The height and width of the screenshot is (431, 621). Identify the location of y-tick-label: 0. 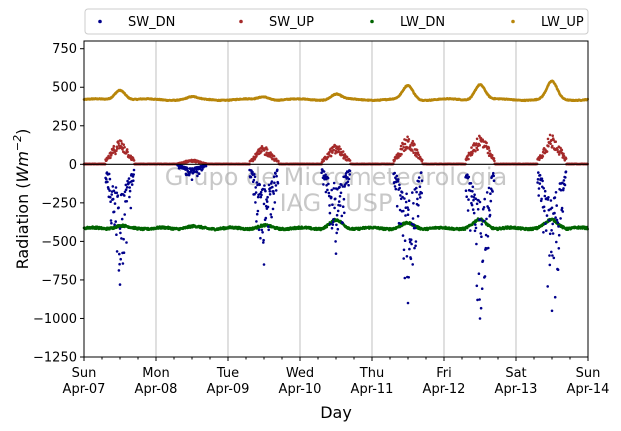
(73, 165).